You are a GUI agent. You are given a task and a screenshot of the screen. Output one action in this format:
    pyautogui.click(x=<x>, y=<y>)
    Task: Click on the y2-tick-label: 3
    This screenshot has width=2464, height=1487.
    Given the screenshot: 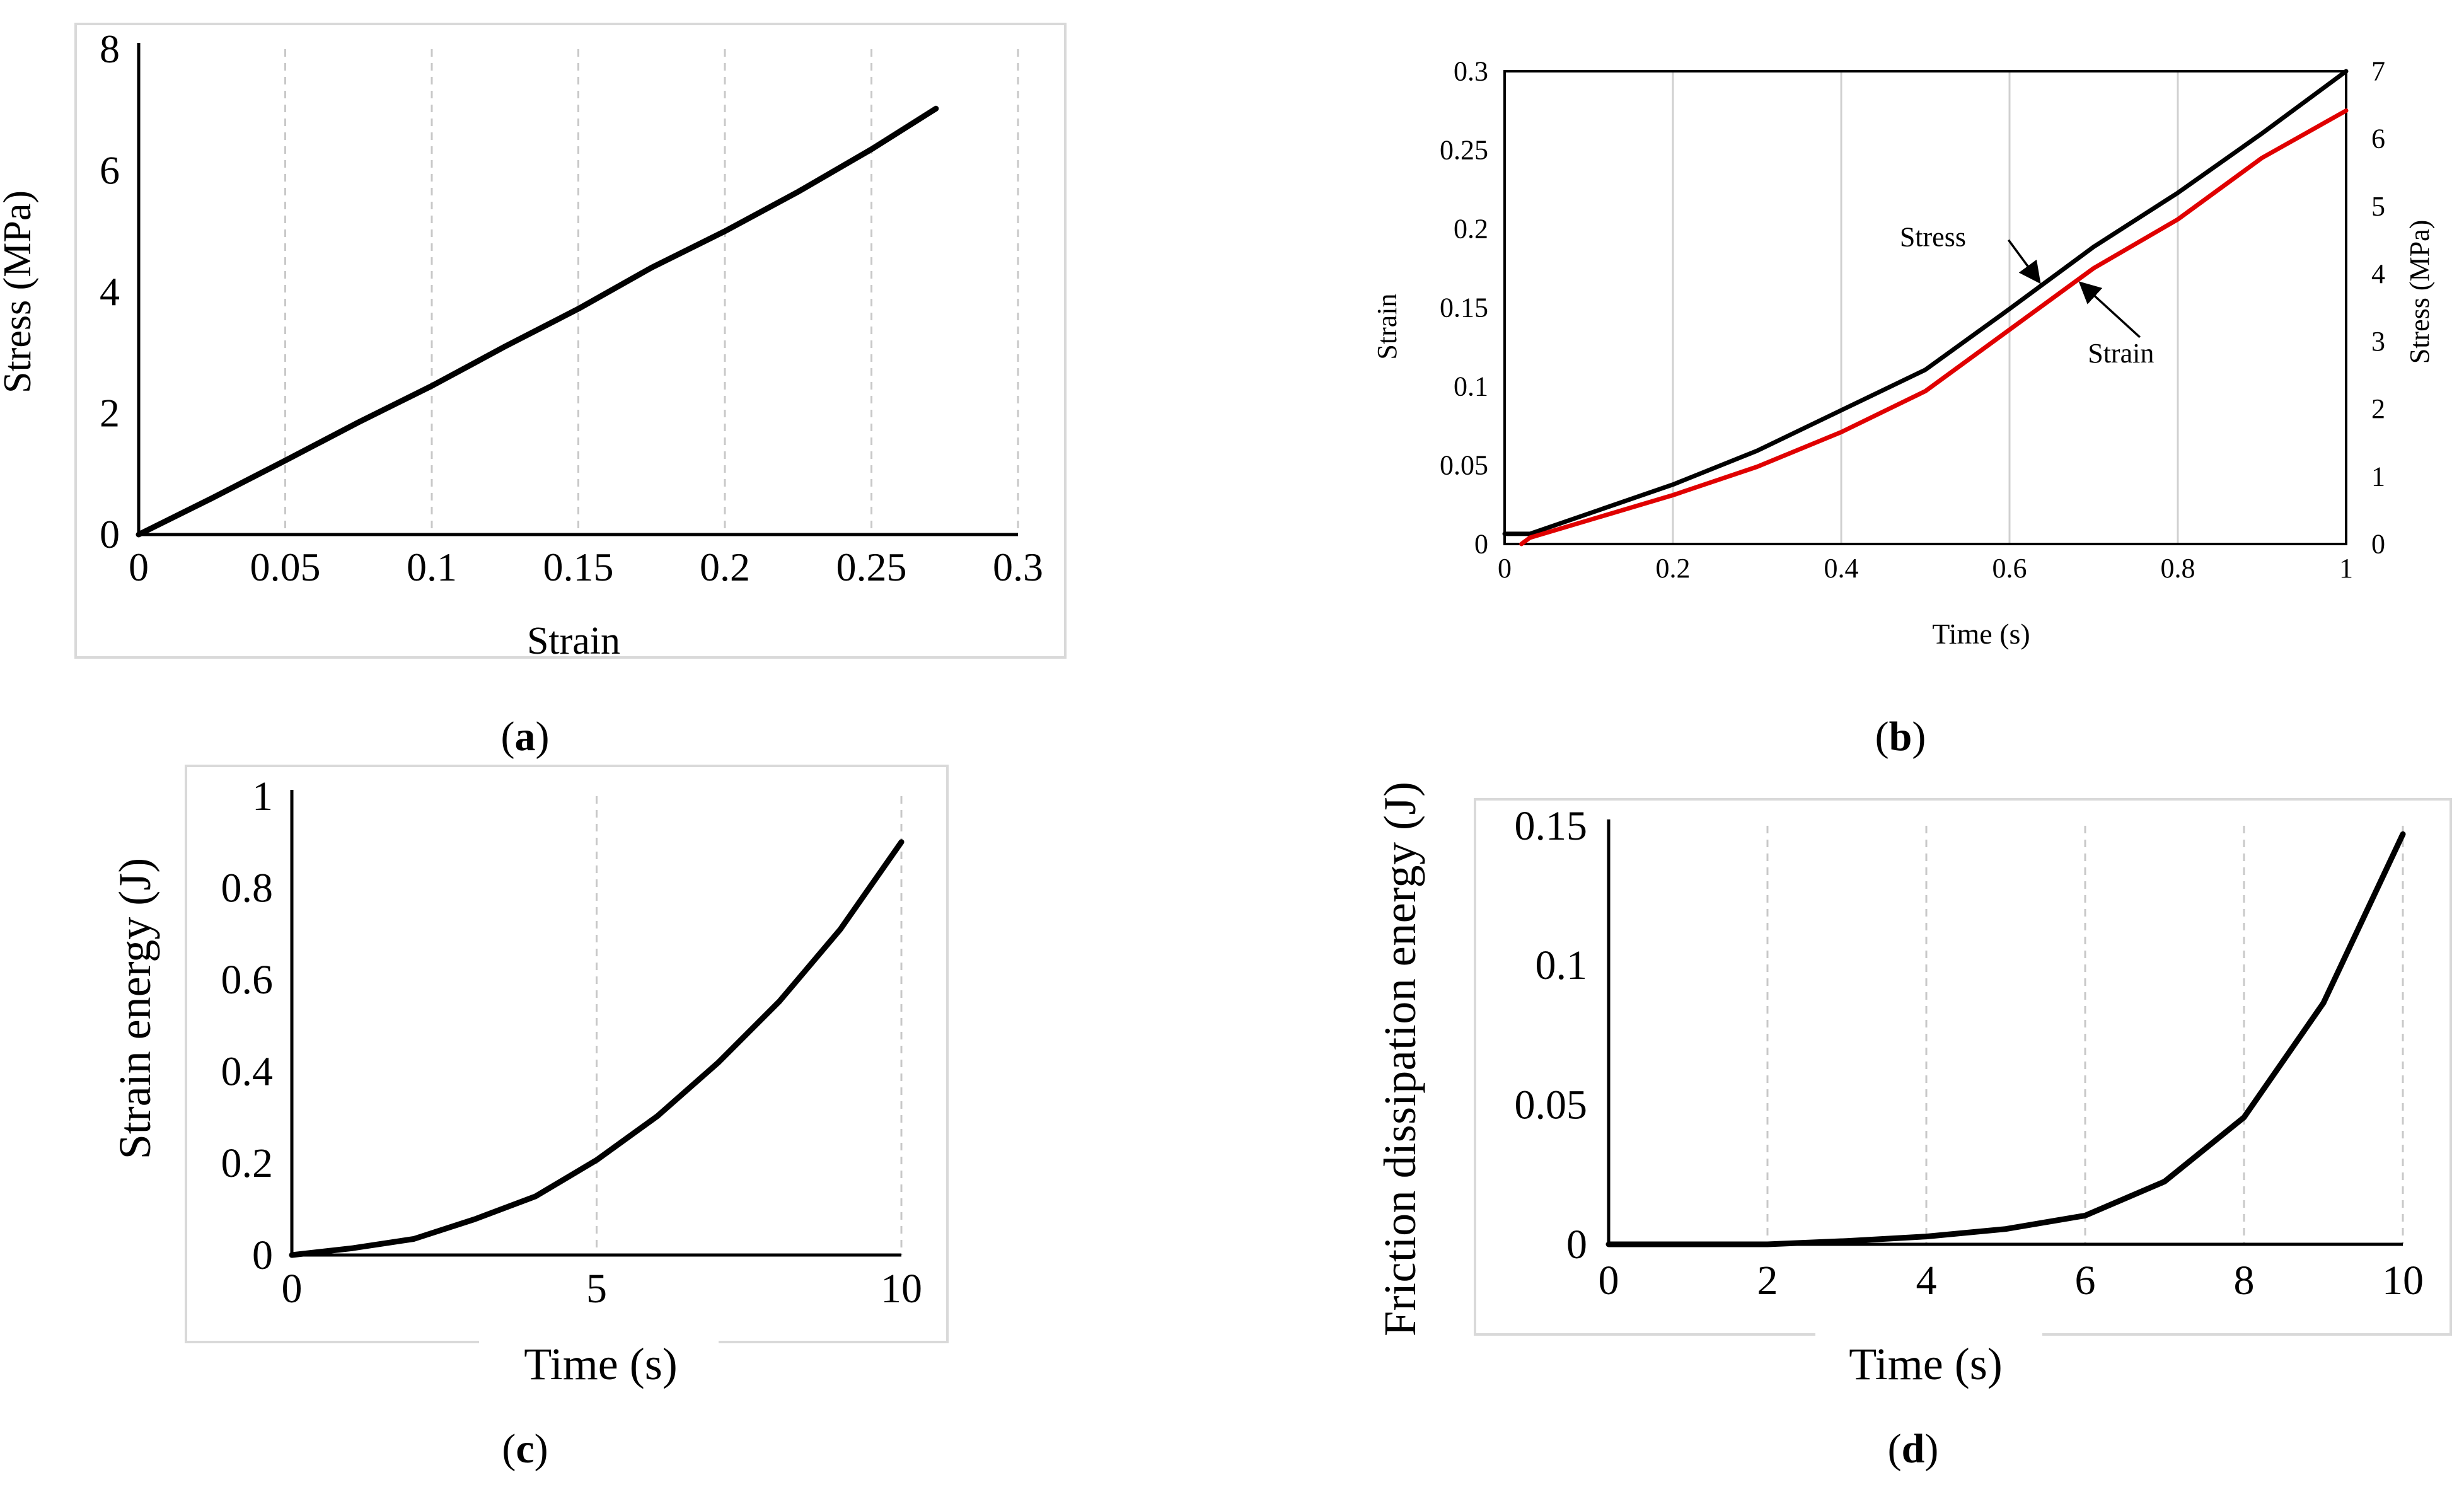 What is the action you would take?
    pyautogui.click(x=2378, y=341)
    